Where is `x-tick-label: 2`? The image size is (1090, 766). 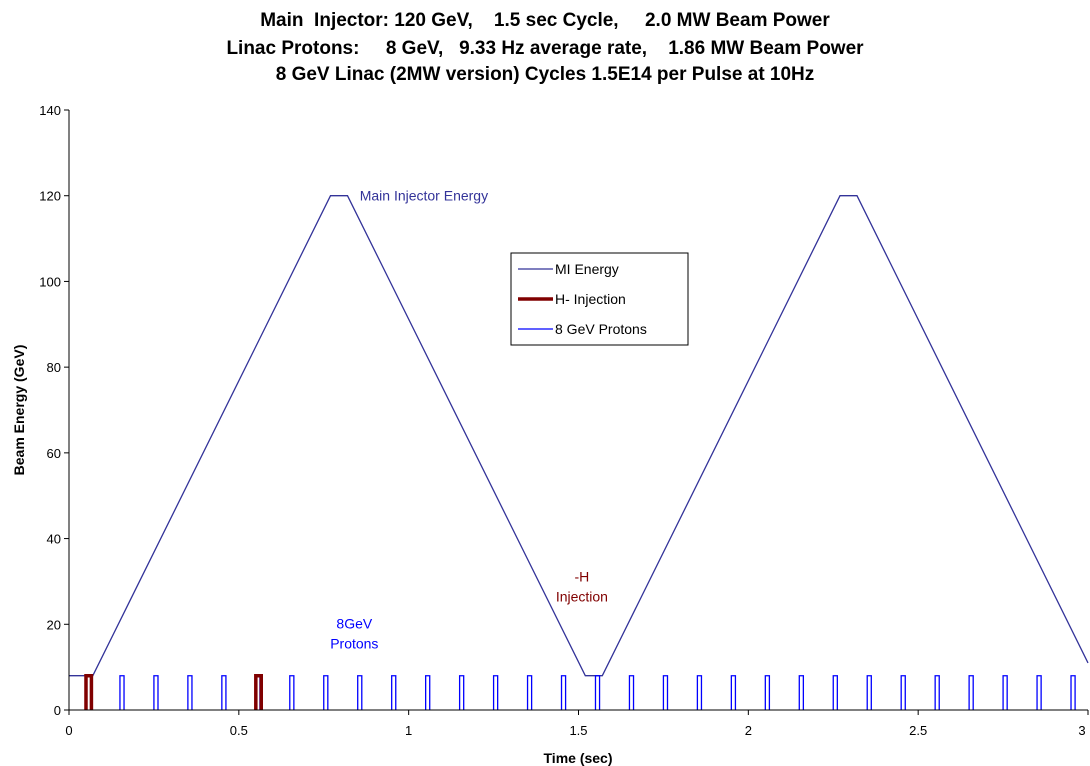 x-tick-label: 2 is located at coordinates (748, 730).